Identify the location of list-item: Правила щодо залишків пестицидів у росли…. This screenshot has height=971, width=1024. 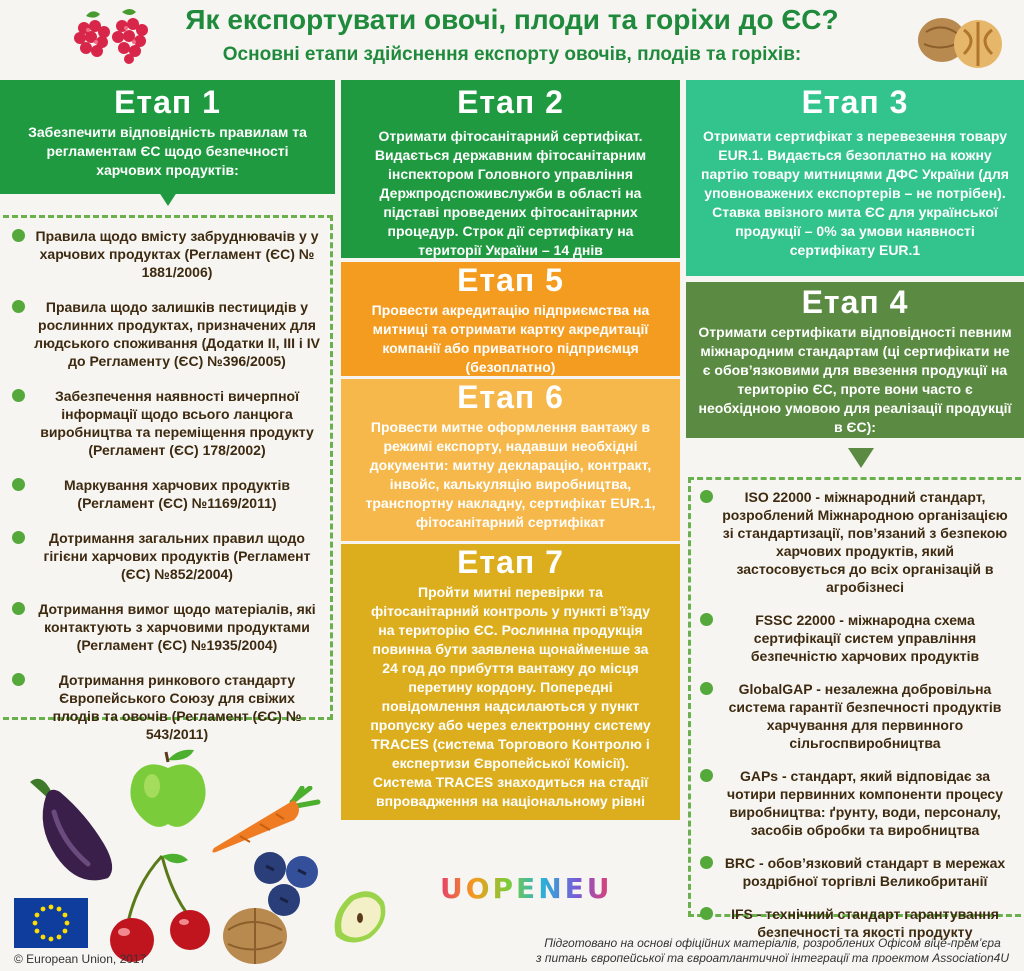
(169, 334).